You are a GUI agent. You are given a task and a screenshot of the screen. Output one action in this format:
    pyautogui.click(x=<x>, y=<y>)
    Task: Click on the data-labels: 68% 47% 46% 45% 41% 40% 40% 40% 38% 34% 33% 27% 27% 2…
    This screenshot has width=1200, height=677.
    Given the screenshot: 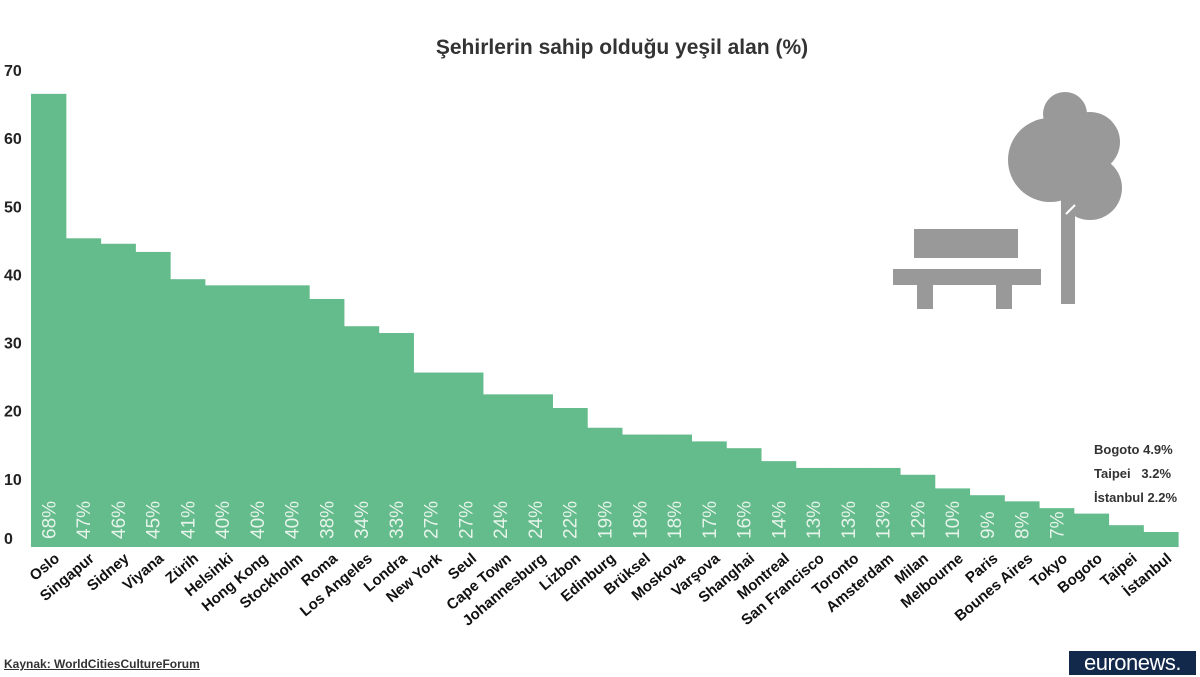 What is the action you would take?
    pyautogui.click(x=553, y=520)
    